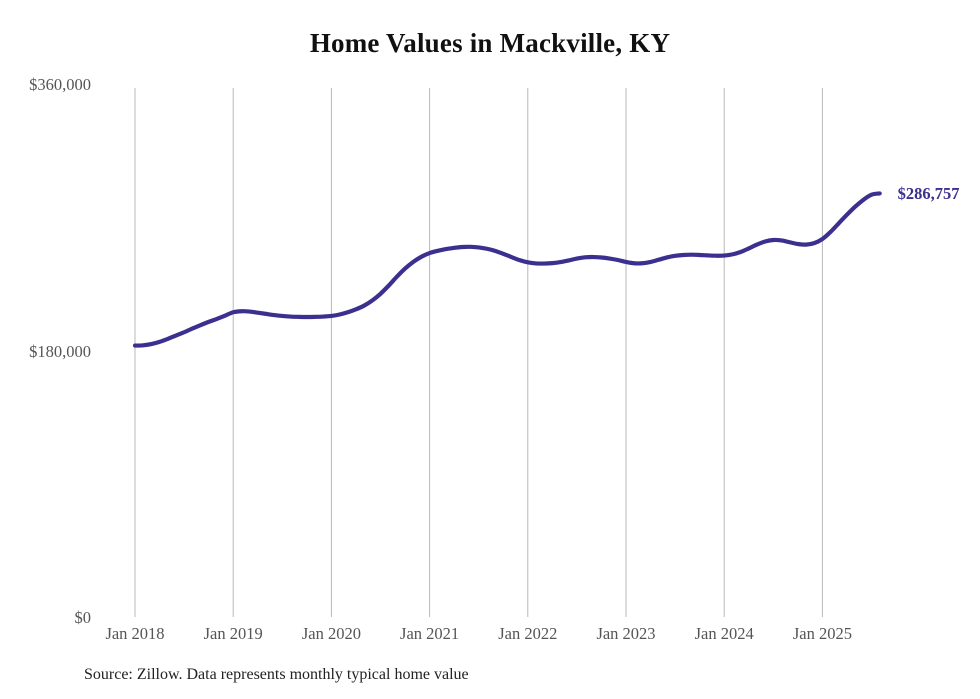 The width and height of the screenshot is (980, 699). What do you see at coordinates (724, 633) in the screenshot?
I see `x-axis-tick-label: Jan 2024` at bounding box center [724, 633].